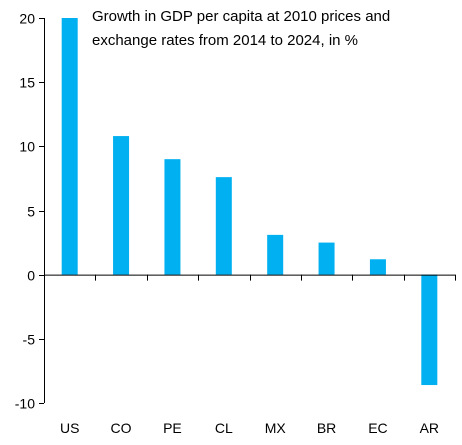 The width and height of the screenshot is (462, 445). Describe the element at coordinates (377, 428) in the screenshot. I see `x-category-label-ec: EC` at that location.